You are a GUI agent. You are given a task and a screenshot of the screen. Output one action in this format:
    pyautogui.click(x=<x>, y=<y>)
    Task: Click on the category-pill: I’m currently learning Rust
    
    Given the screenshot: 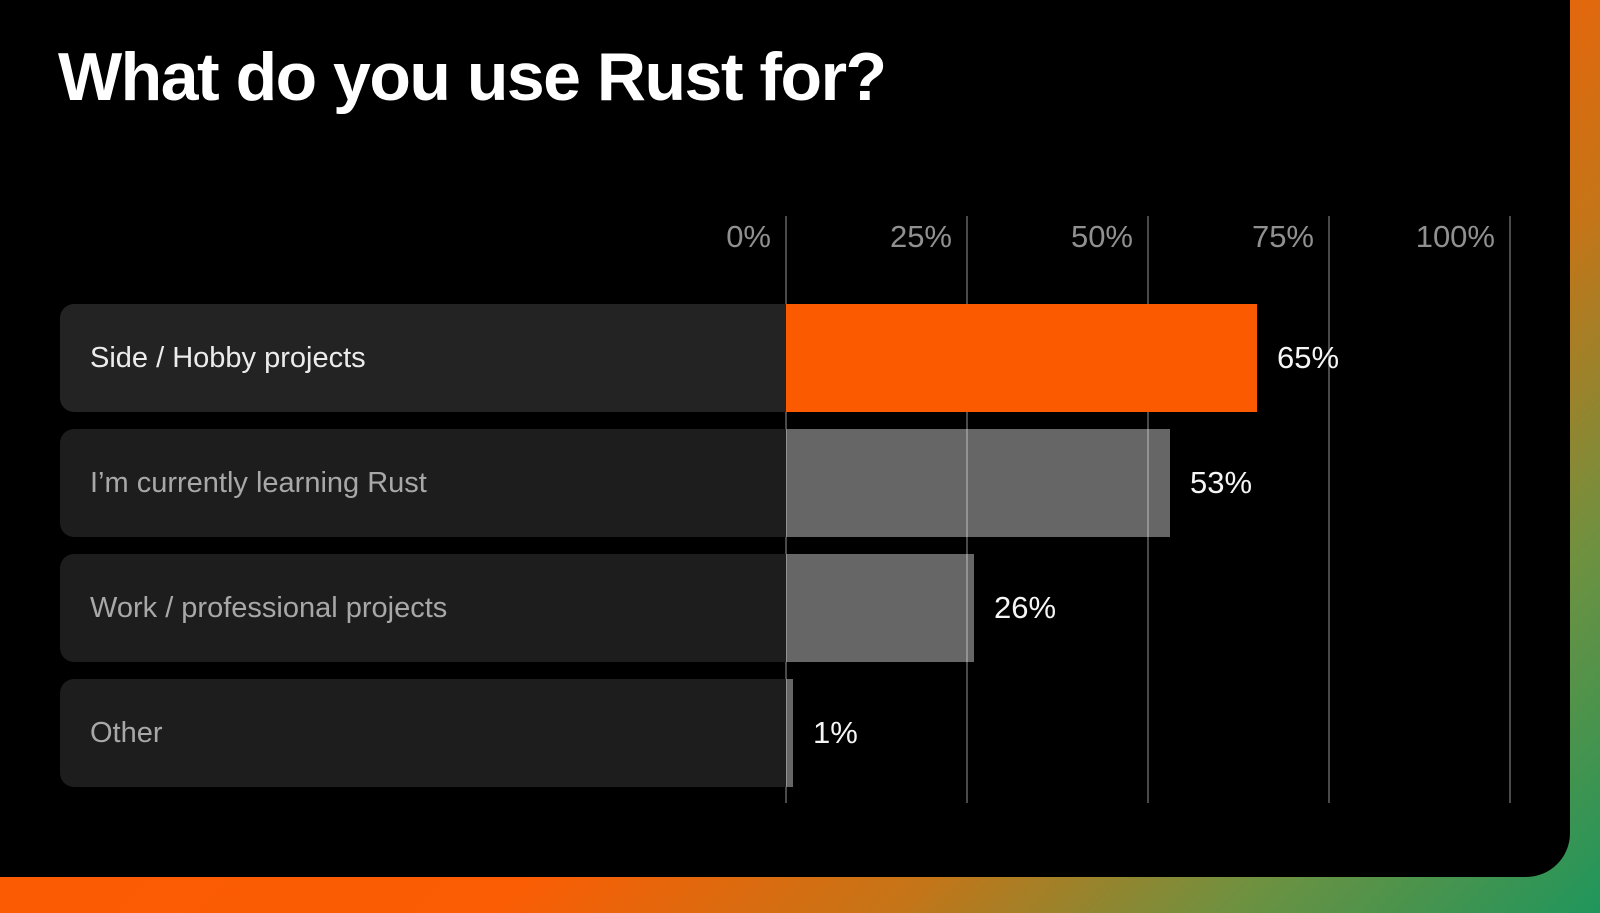 What is the action you would take?
    pyautogui.click(x=423, y=483)
    